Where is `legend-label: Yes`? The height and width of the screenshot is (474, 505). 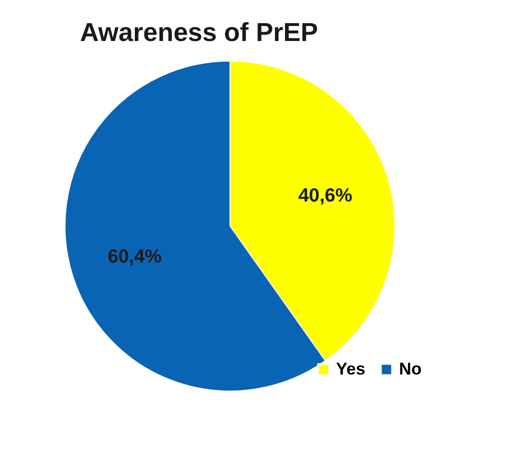
legend-label: Yes is located at coordinates (351, 369).